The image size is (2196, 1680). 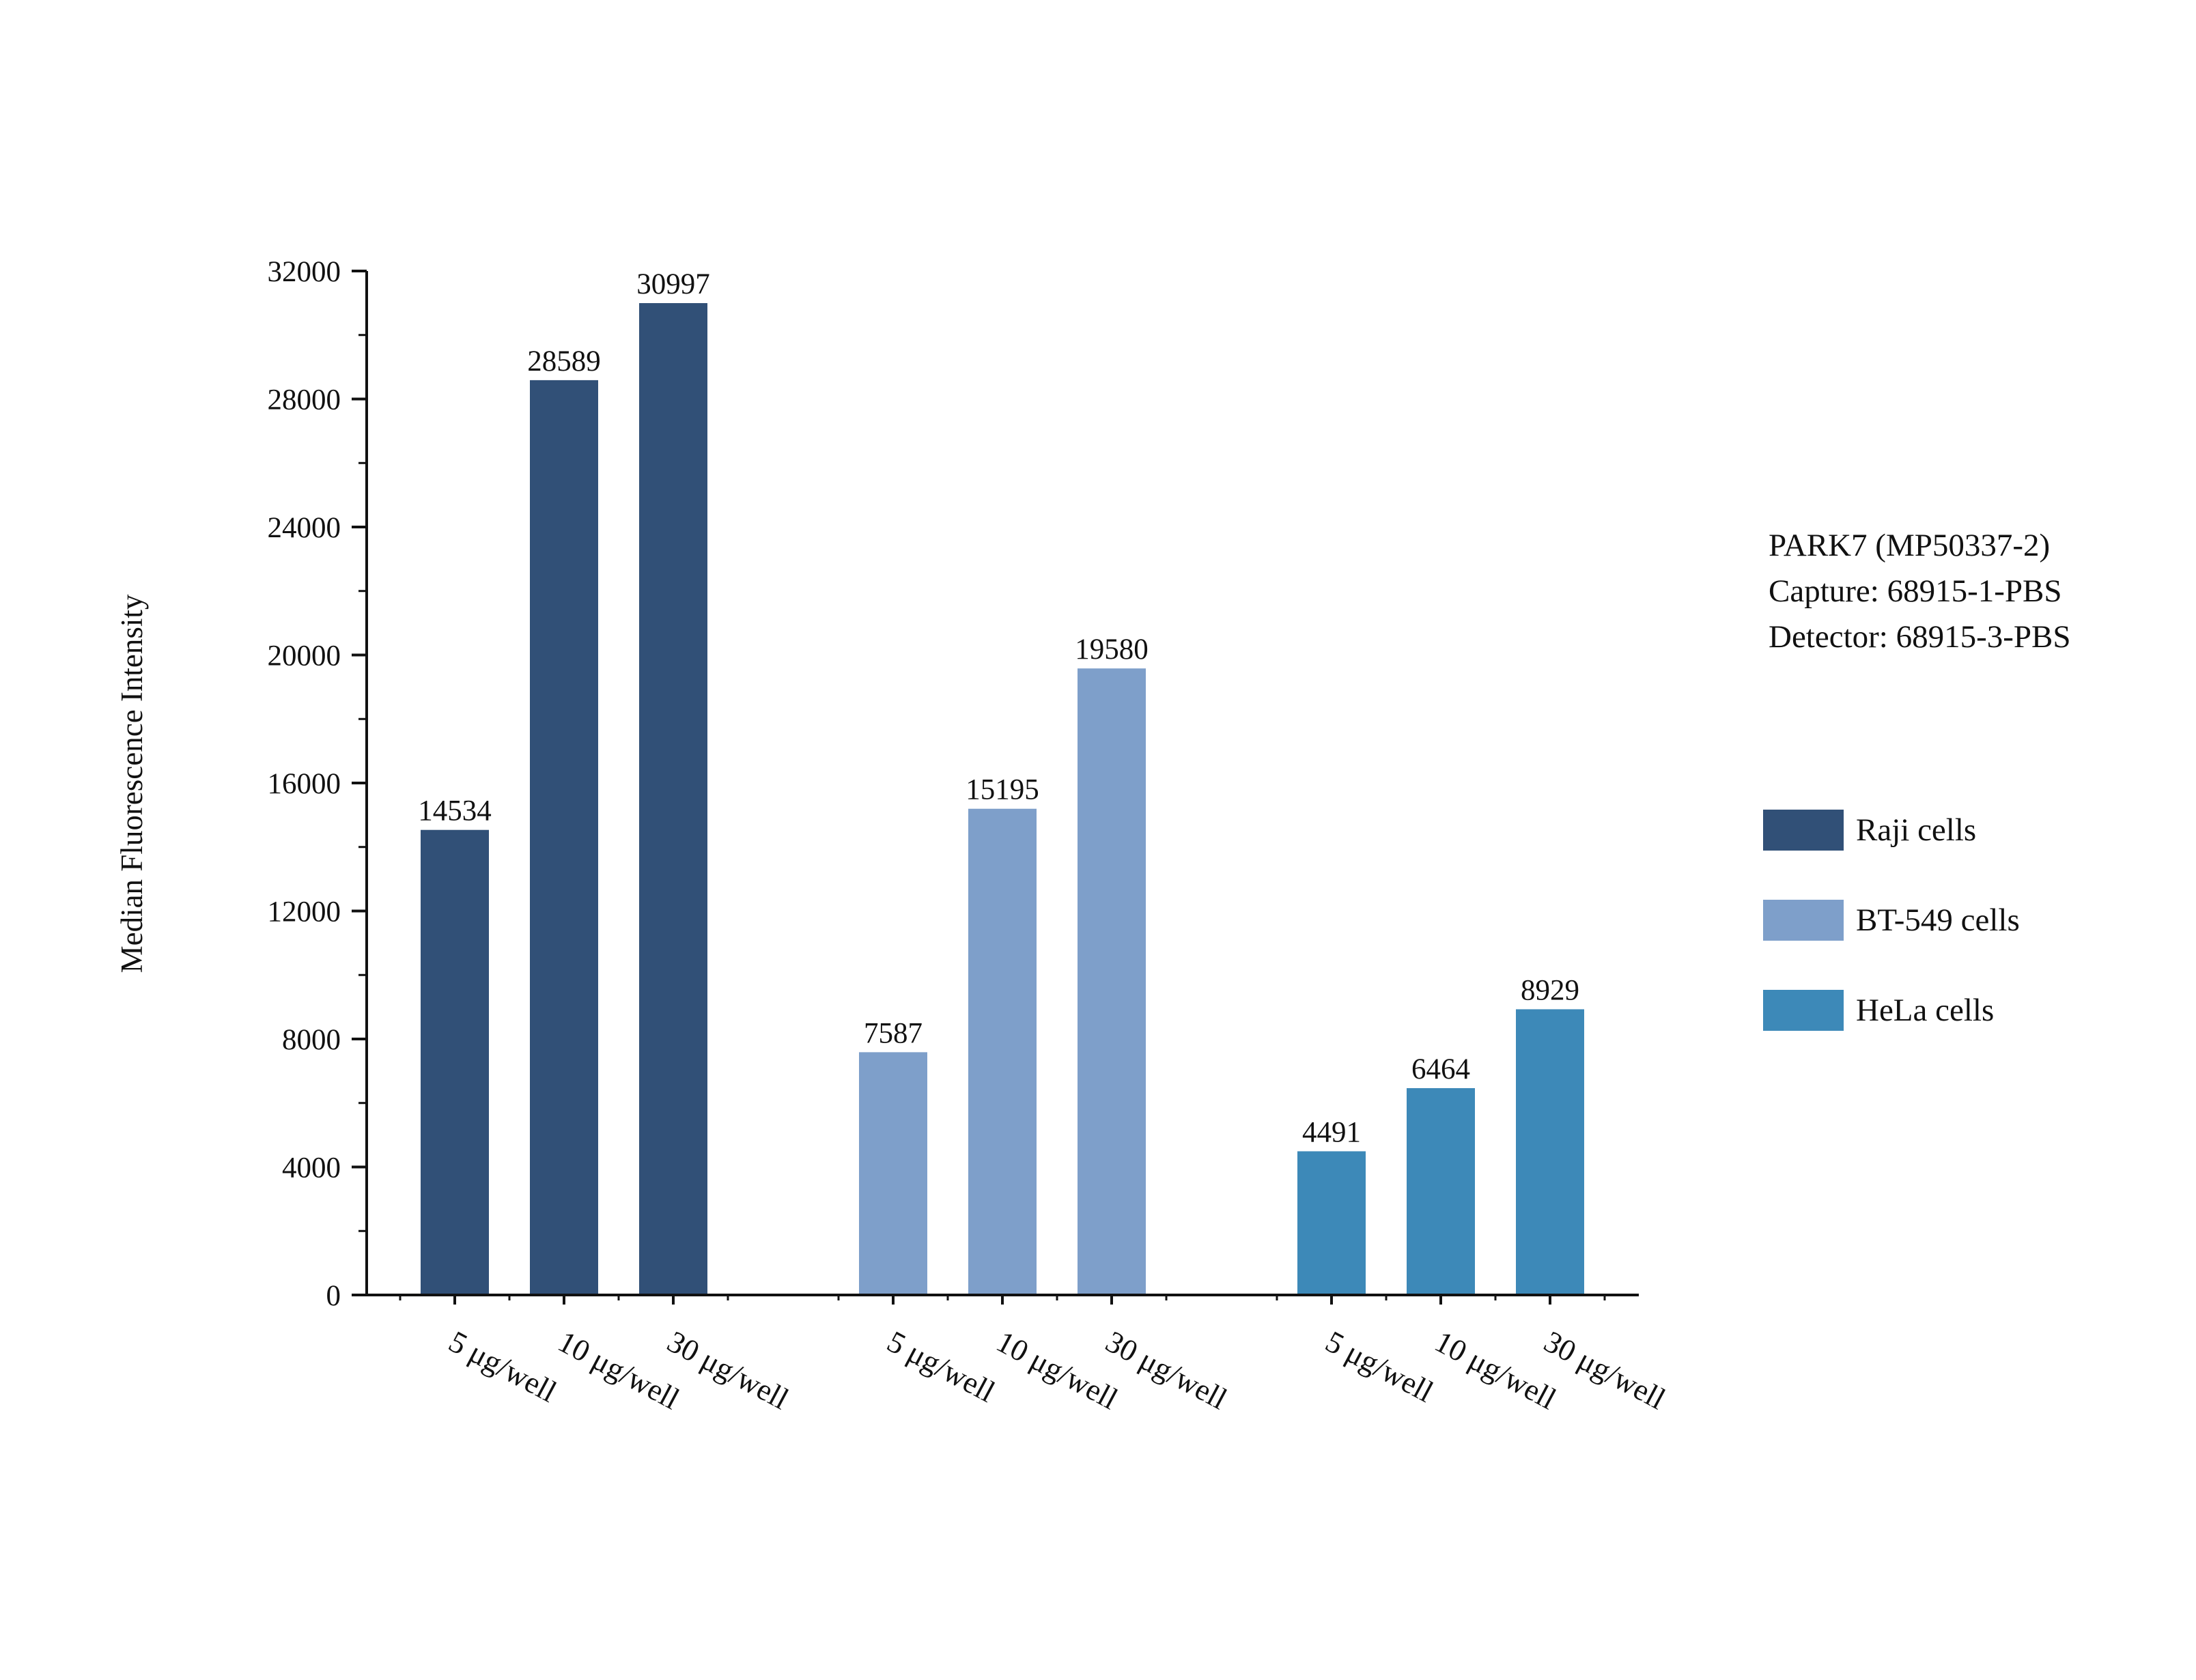 What do you see at coordinates (305, 656) in the screenshot?
I see `y-tick-label: 20000` at bounding box center [305, 656].